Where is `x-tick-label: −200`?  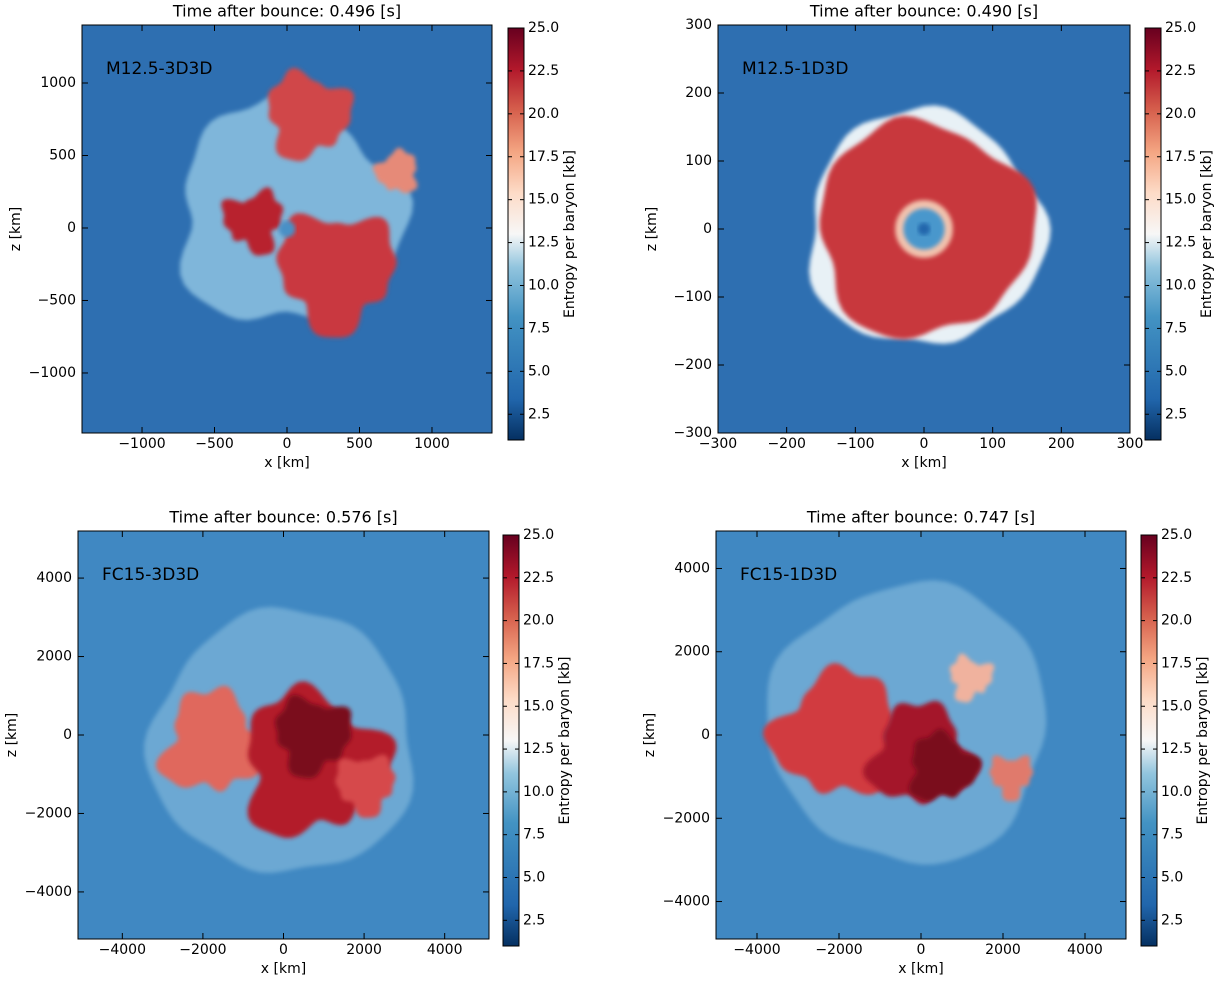 x-tick-label: −200 is located at coordinates (786, 444).